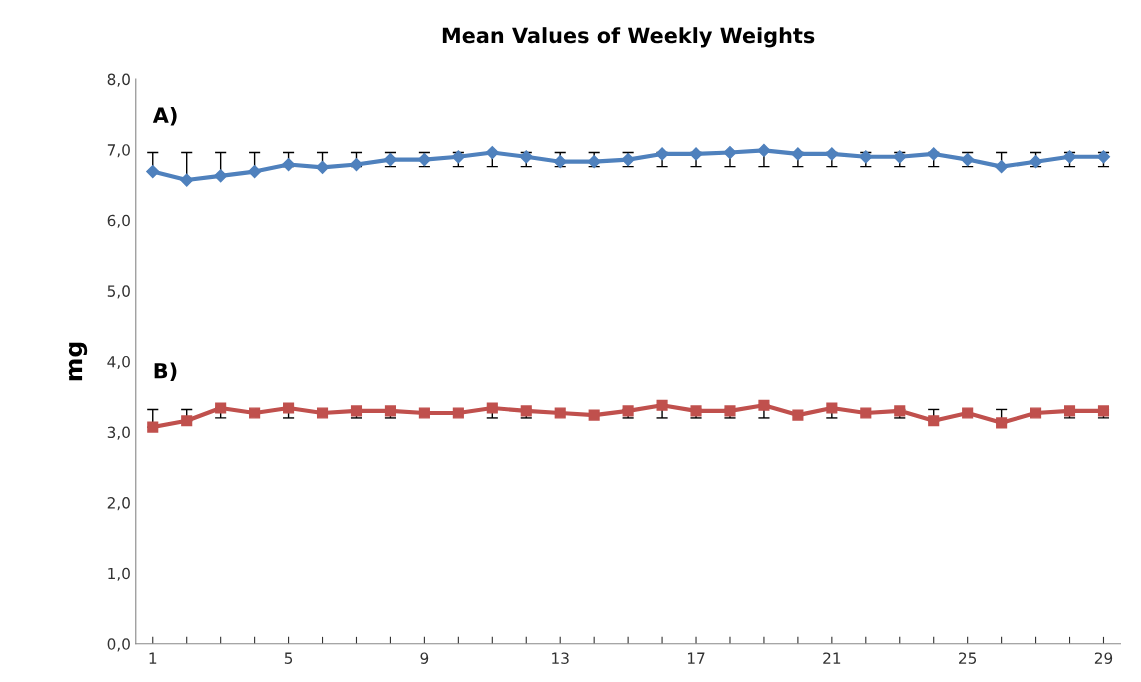 The image size is (1141, 682). What do you see at coordinates (118, 151) in the screenshot?
I see `y-tick-label: 7,0` at bounding box center [118, 151].